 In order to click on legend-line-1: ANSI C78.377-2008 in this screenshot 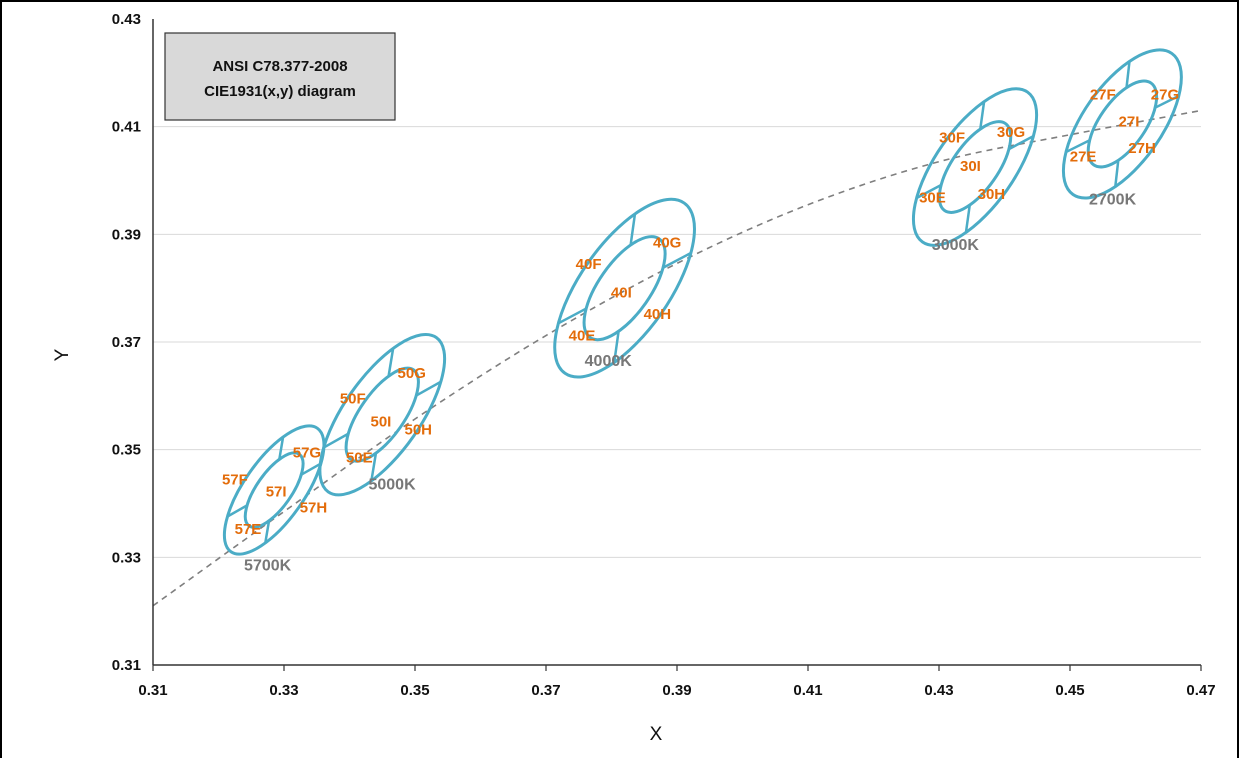, I will do `click(279, 66)`.